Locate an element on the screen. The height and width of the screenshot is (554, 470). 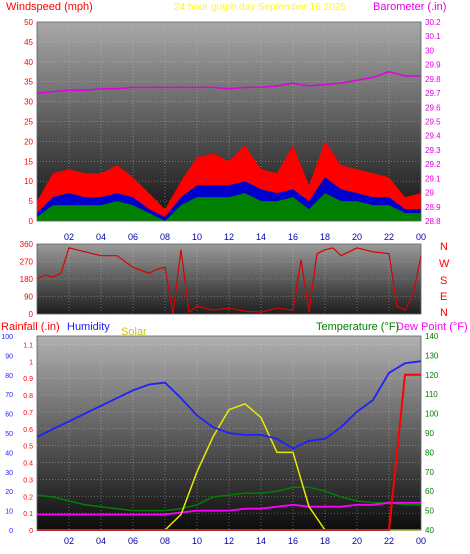
temperature-y-tick-label: 90 is located at coordinates (429, 433).